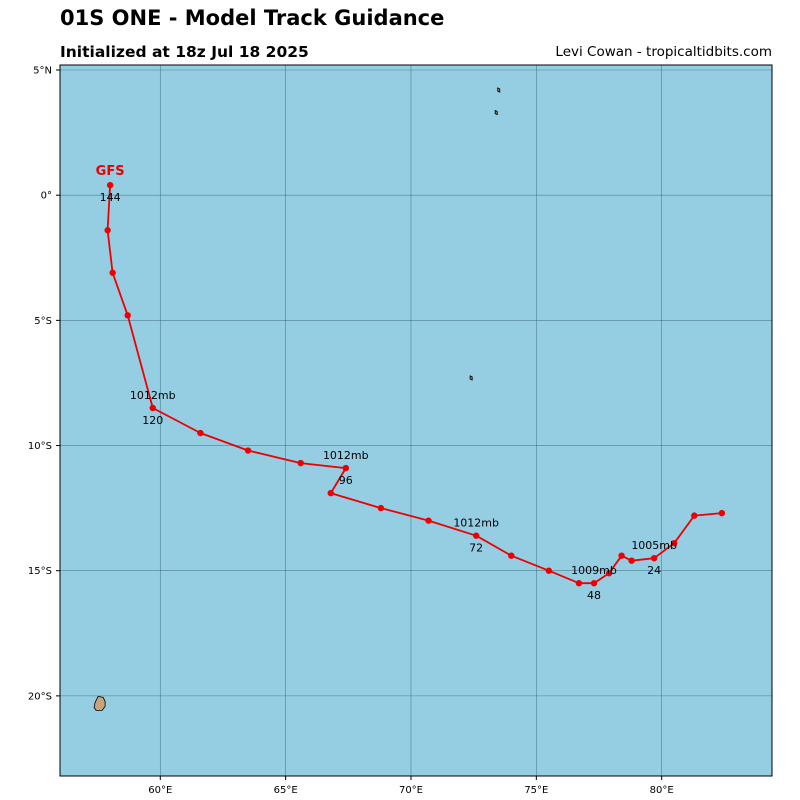 This screenshot has width=800, height=800. What do you see at coordinates (662, 790) in the screenshot?
I see `lon-tick-label: 80°E` at bounding box center [662, 790].